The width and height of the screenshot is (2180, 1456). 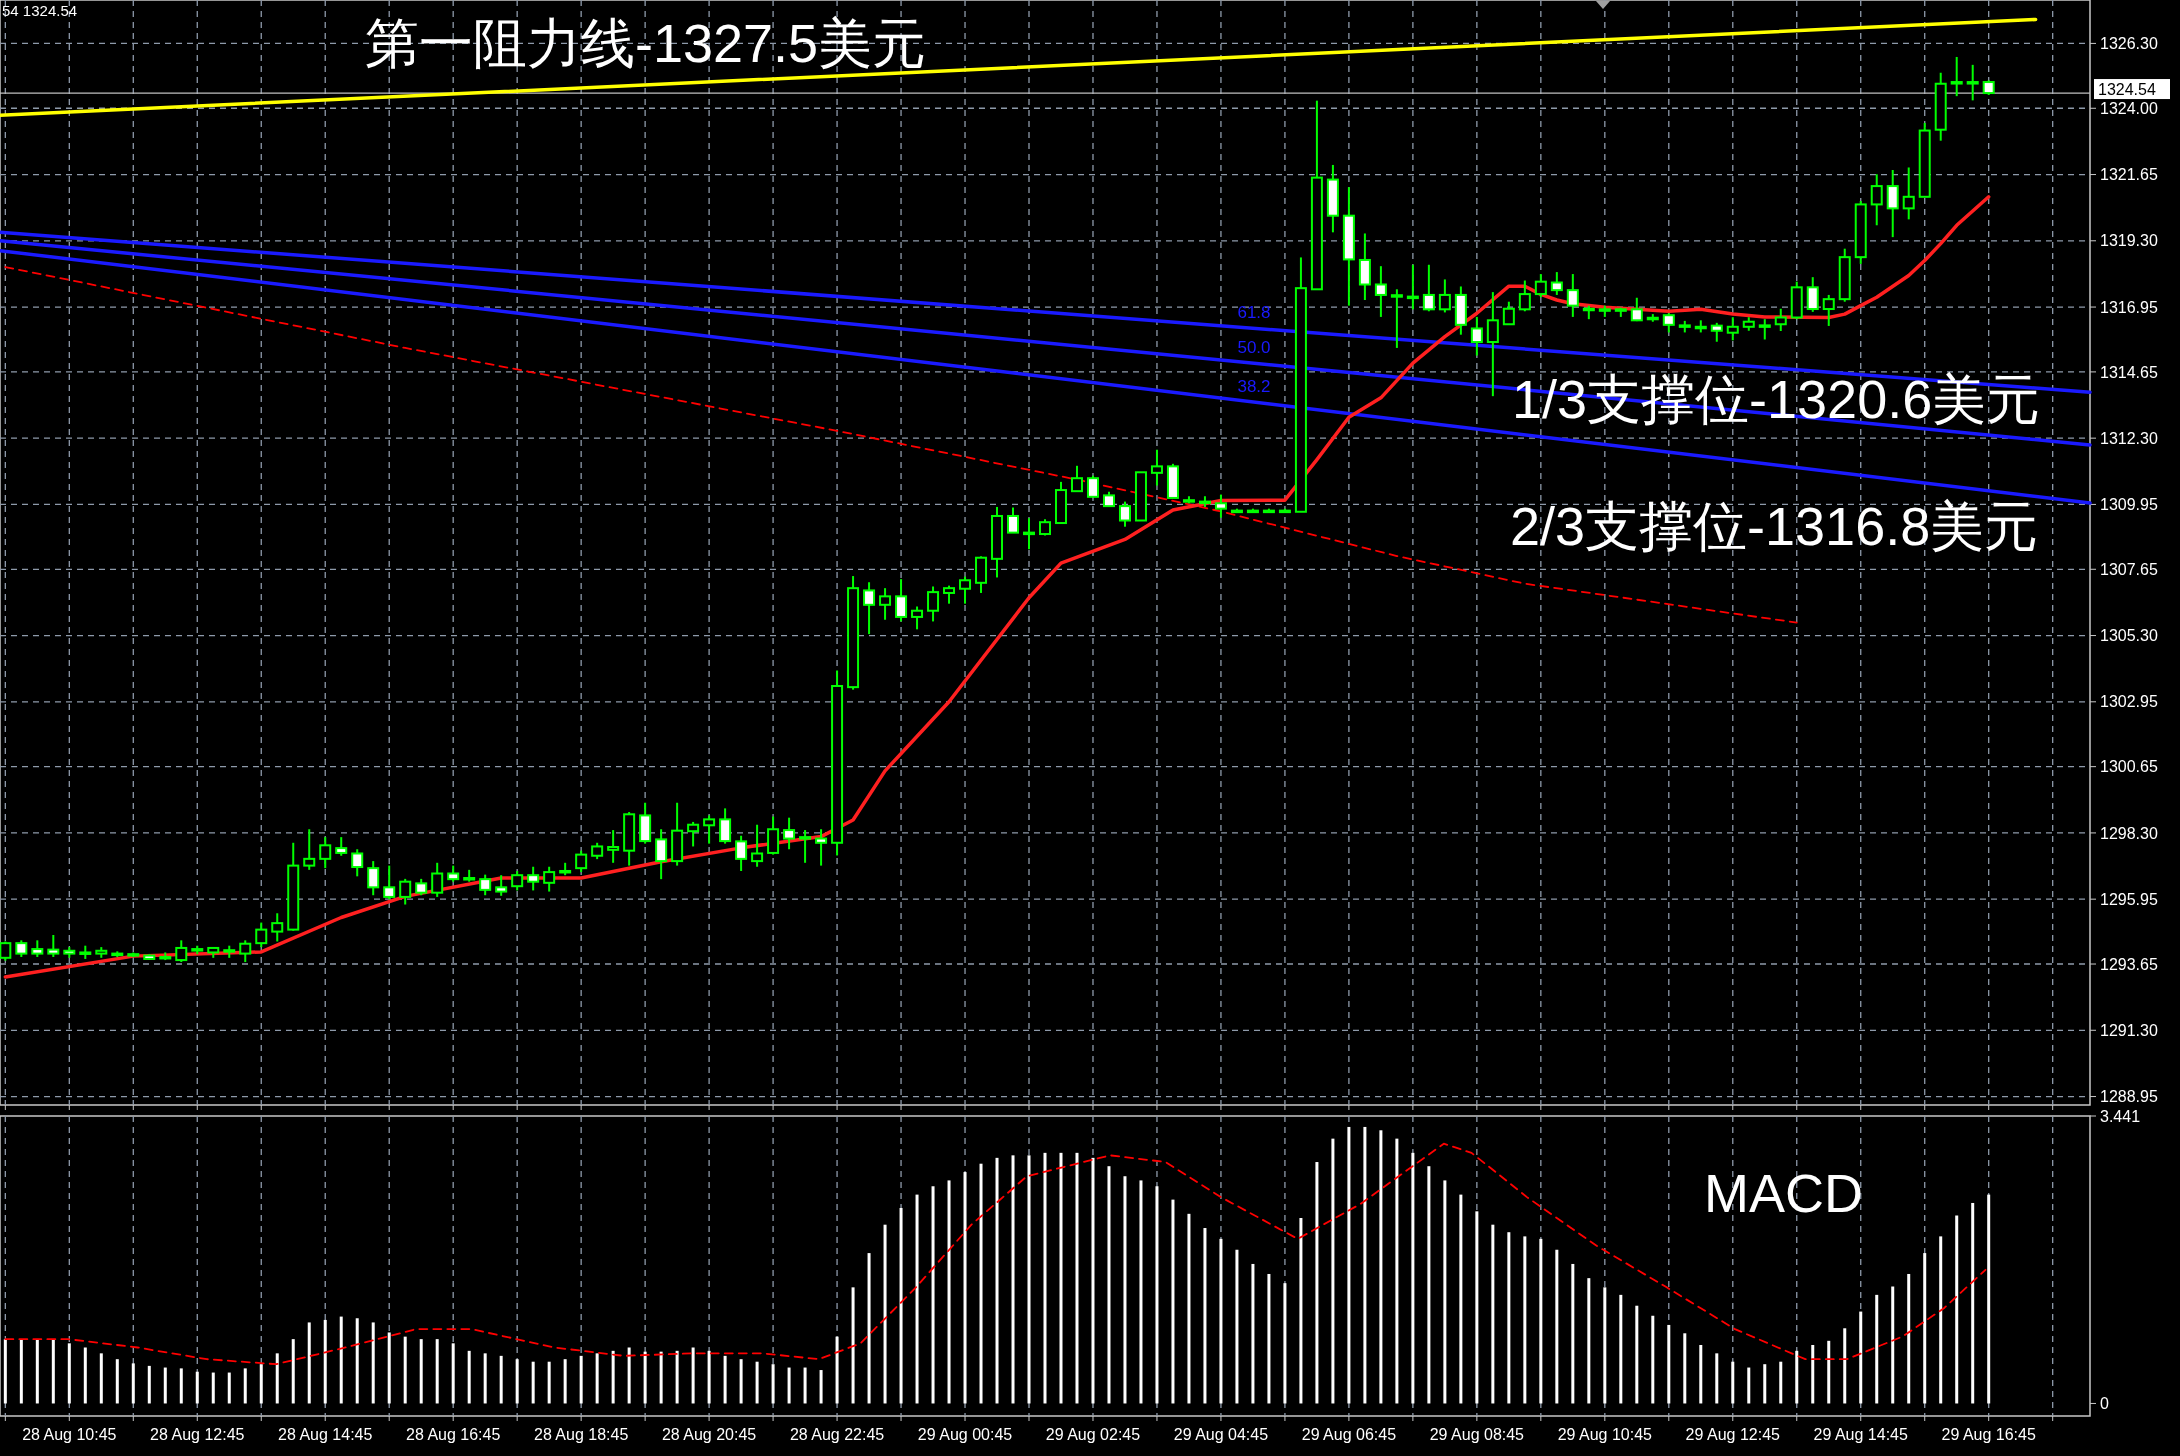 I want to click on x-tick-label: 29 Aug 04:45, so click(x=1221, y=1434).